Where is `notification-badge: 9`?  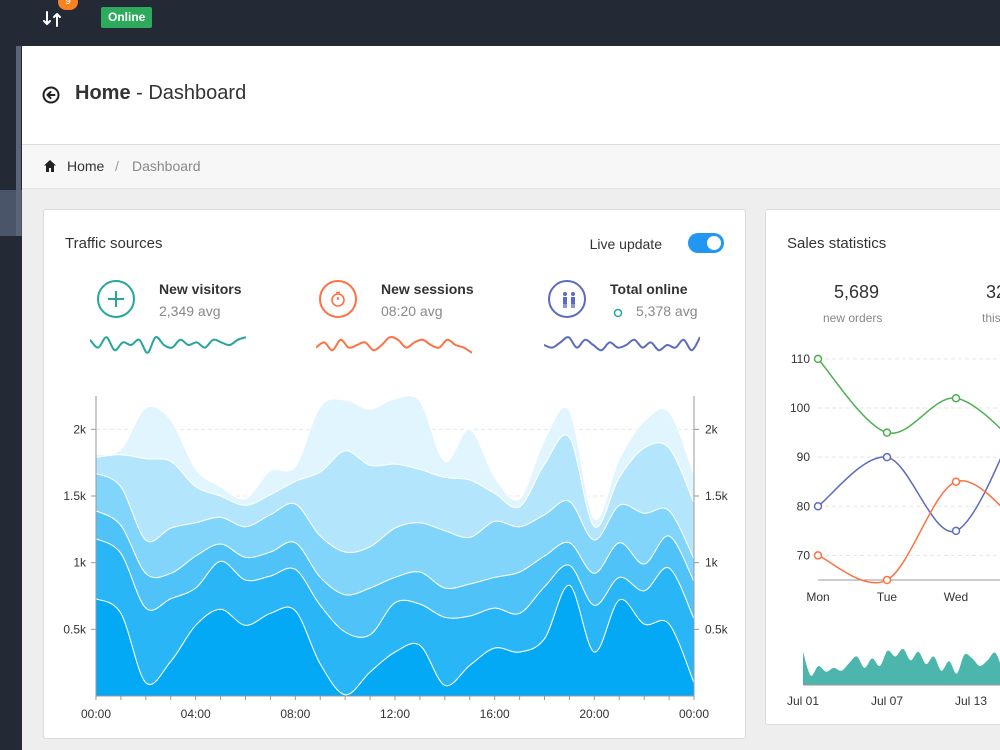 notification-badge: 9 is located at coordinates (68, 5).